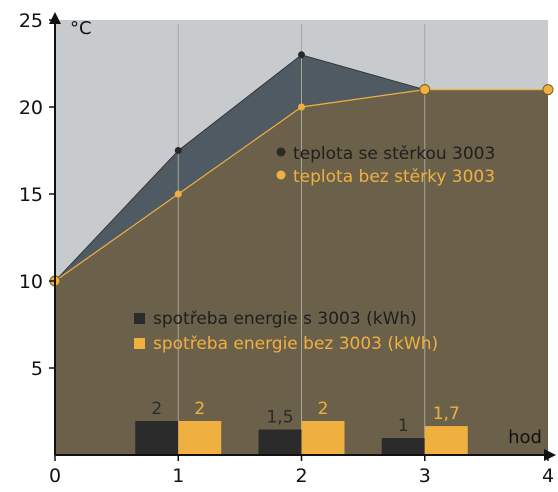 The image size is (558, 492). I want to click on bar-label-1-3: 1,7, so click(446, 414).